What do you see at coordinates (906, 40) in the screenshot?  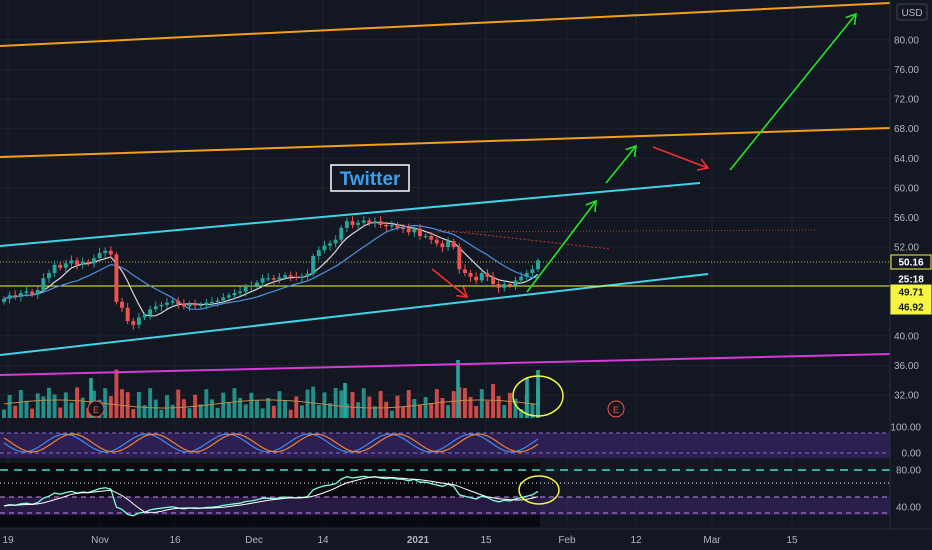 I see `price-tick-label: 80.00` at bounding box center [906, 40].